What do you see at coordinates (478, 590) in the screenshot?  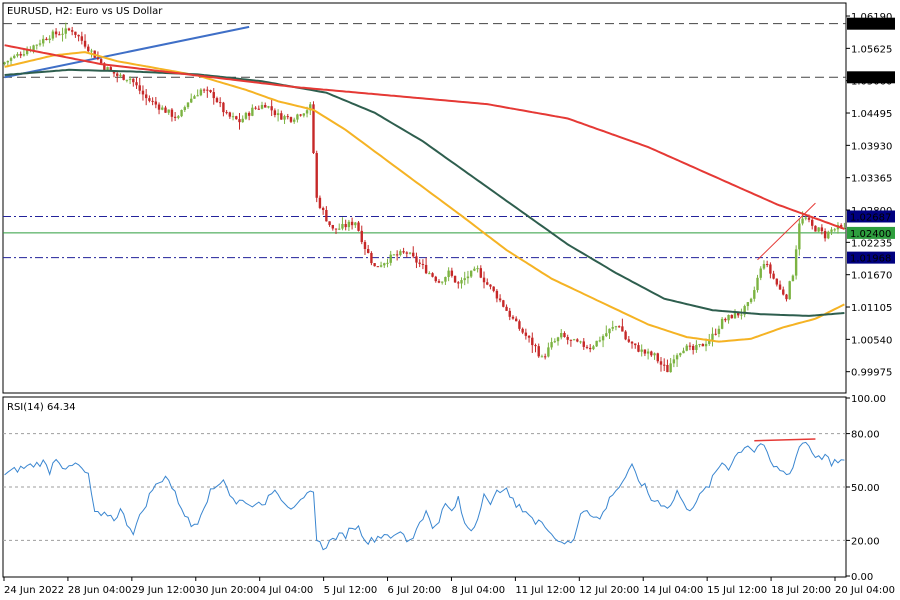 I see `time-tick-label: 8 Jul 04:00` at bounding box center [478, 590].